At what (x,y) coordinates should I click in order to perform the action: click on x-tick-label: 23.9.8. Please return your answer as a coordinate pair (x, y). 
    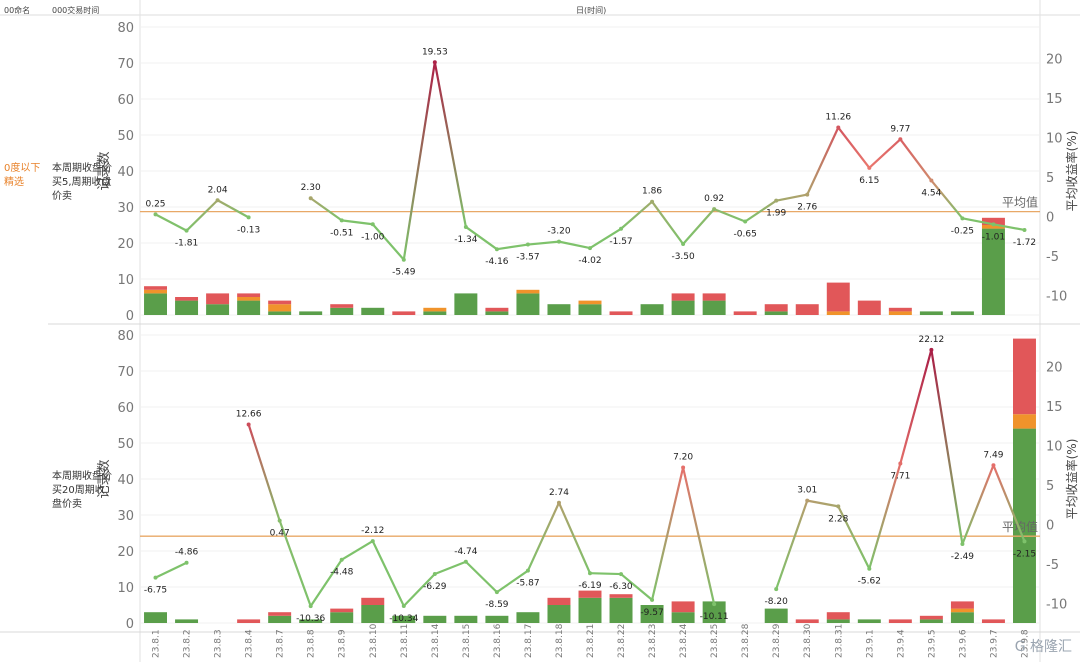
    Looking at the image, I should click on (1025, 643).